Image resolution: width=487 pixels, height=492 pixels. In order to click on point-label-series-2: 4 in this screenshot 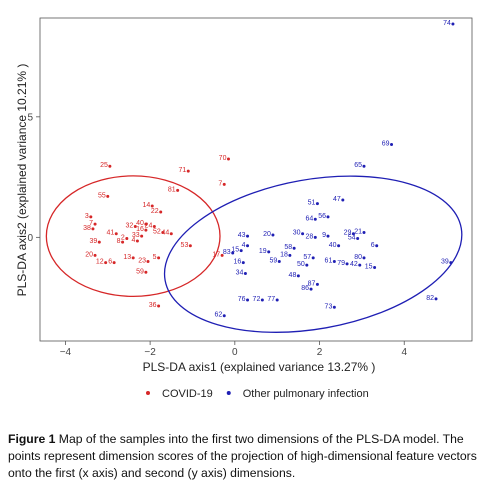, I will do `click(244, 245)`.